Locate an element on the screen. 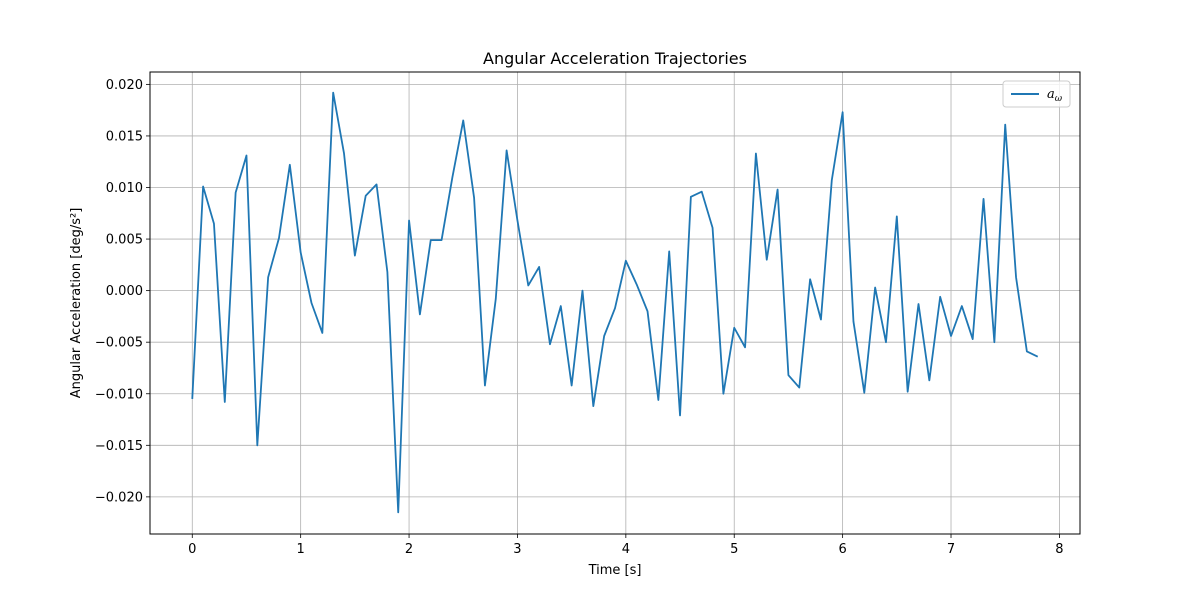 The image size is (1200, 600). y-axis-label: Angular Acceleration [deg/s²] is located at coordinates (76, 303).